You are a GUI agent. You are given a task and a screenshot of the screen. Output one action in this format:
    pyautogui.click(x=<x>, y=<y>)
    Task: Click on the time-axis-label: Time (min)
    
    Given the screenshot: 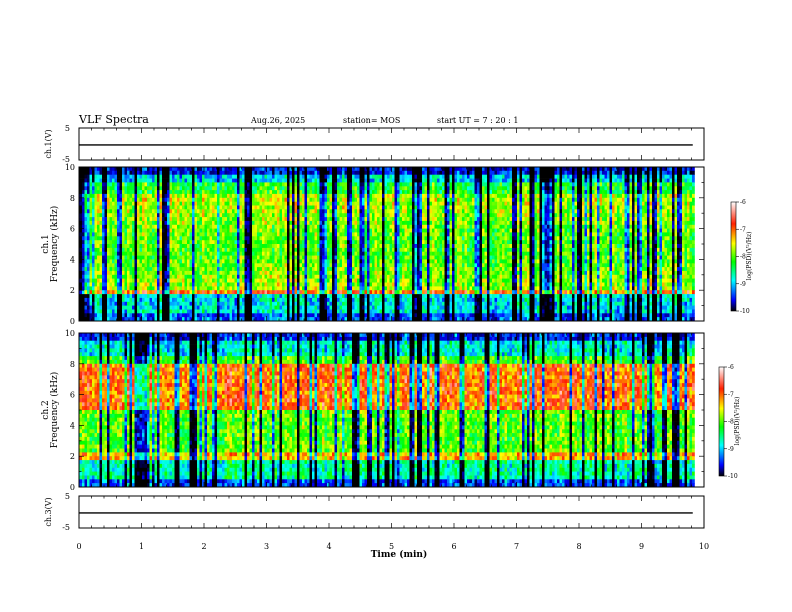 What is the action you would take?
    pyautogui.click(x=399, y=554)
    